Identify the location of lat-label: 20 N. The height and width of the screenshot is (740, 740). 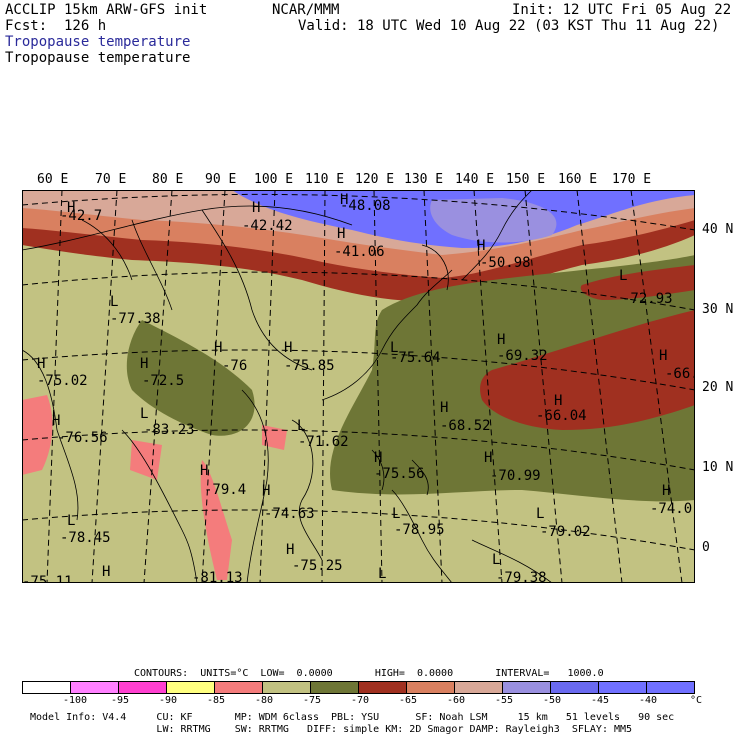
(718, 387).